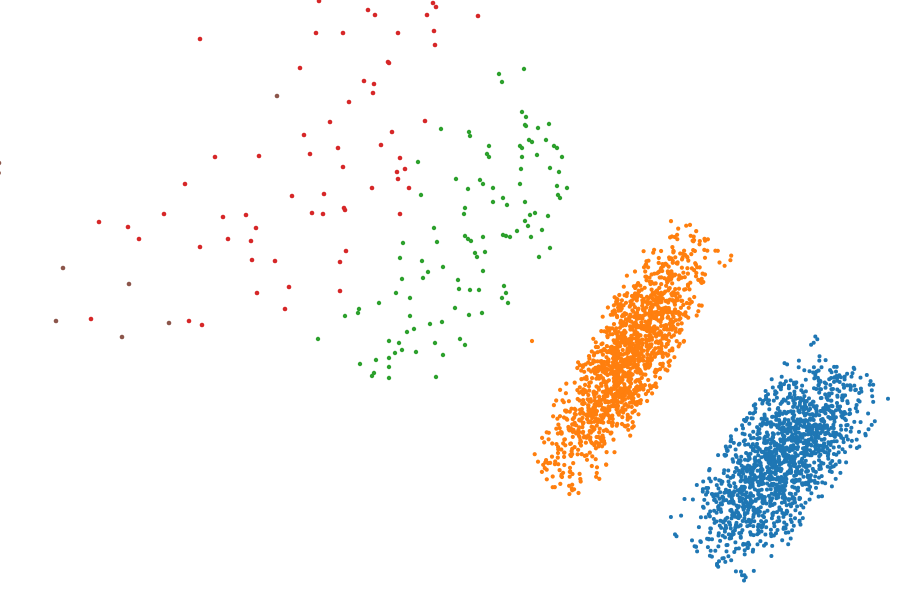 The image size is (899, 596). What do you see at coordinates (779, 458) in the screenshot?
I see `cluster-blue` at bounding box center [779, 458].